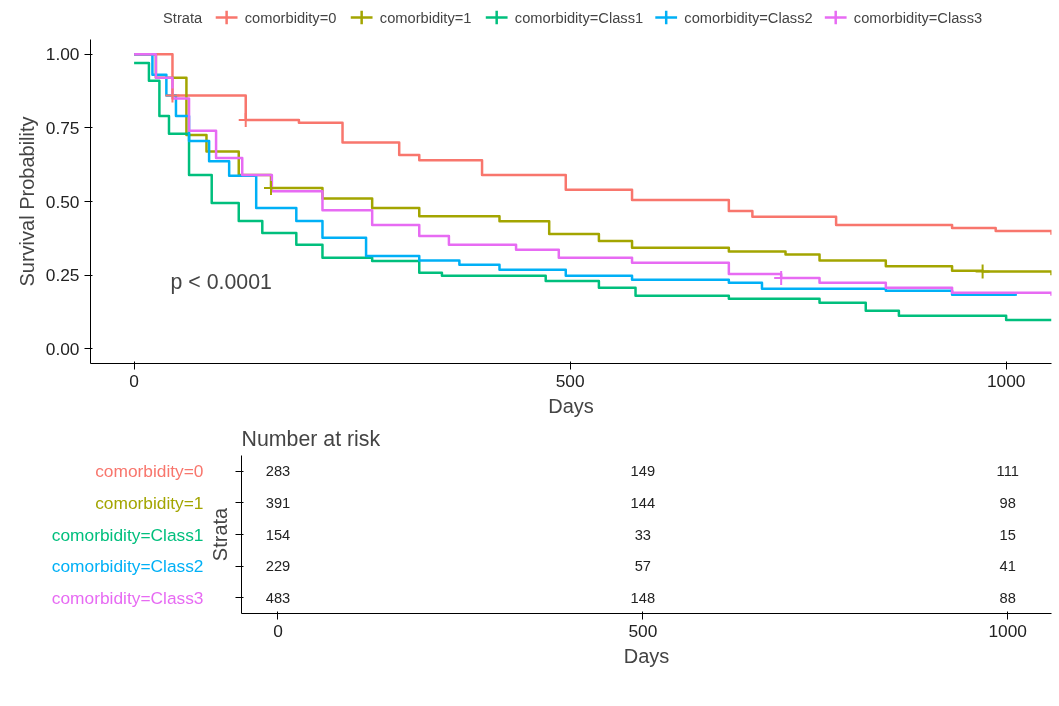 The height and width of the screenshot is (706, 1059). I want to click on y-tick-label: comorbidity=Class1, so click(127, 534).